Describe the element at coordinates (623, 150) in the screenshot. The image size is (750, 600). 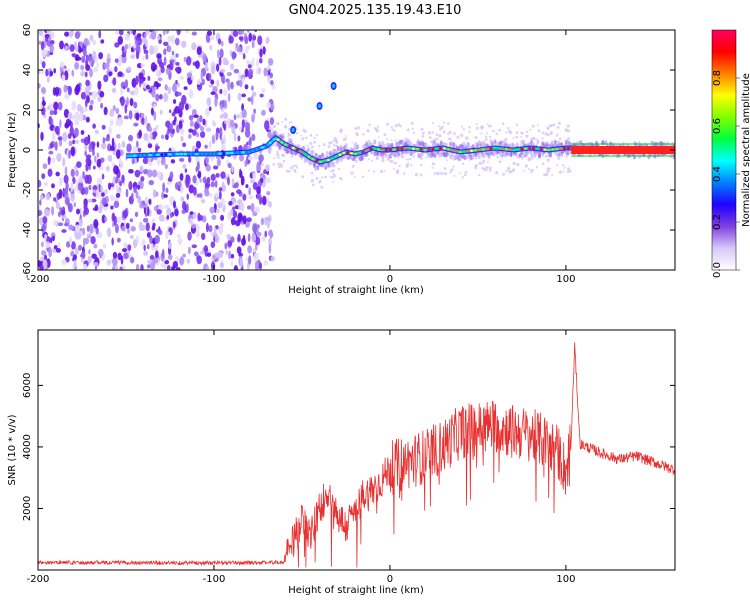
I see `trace-saturated` at that location.